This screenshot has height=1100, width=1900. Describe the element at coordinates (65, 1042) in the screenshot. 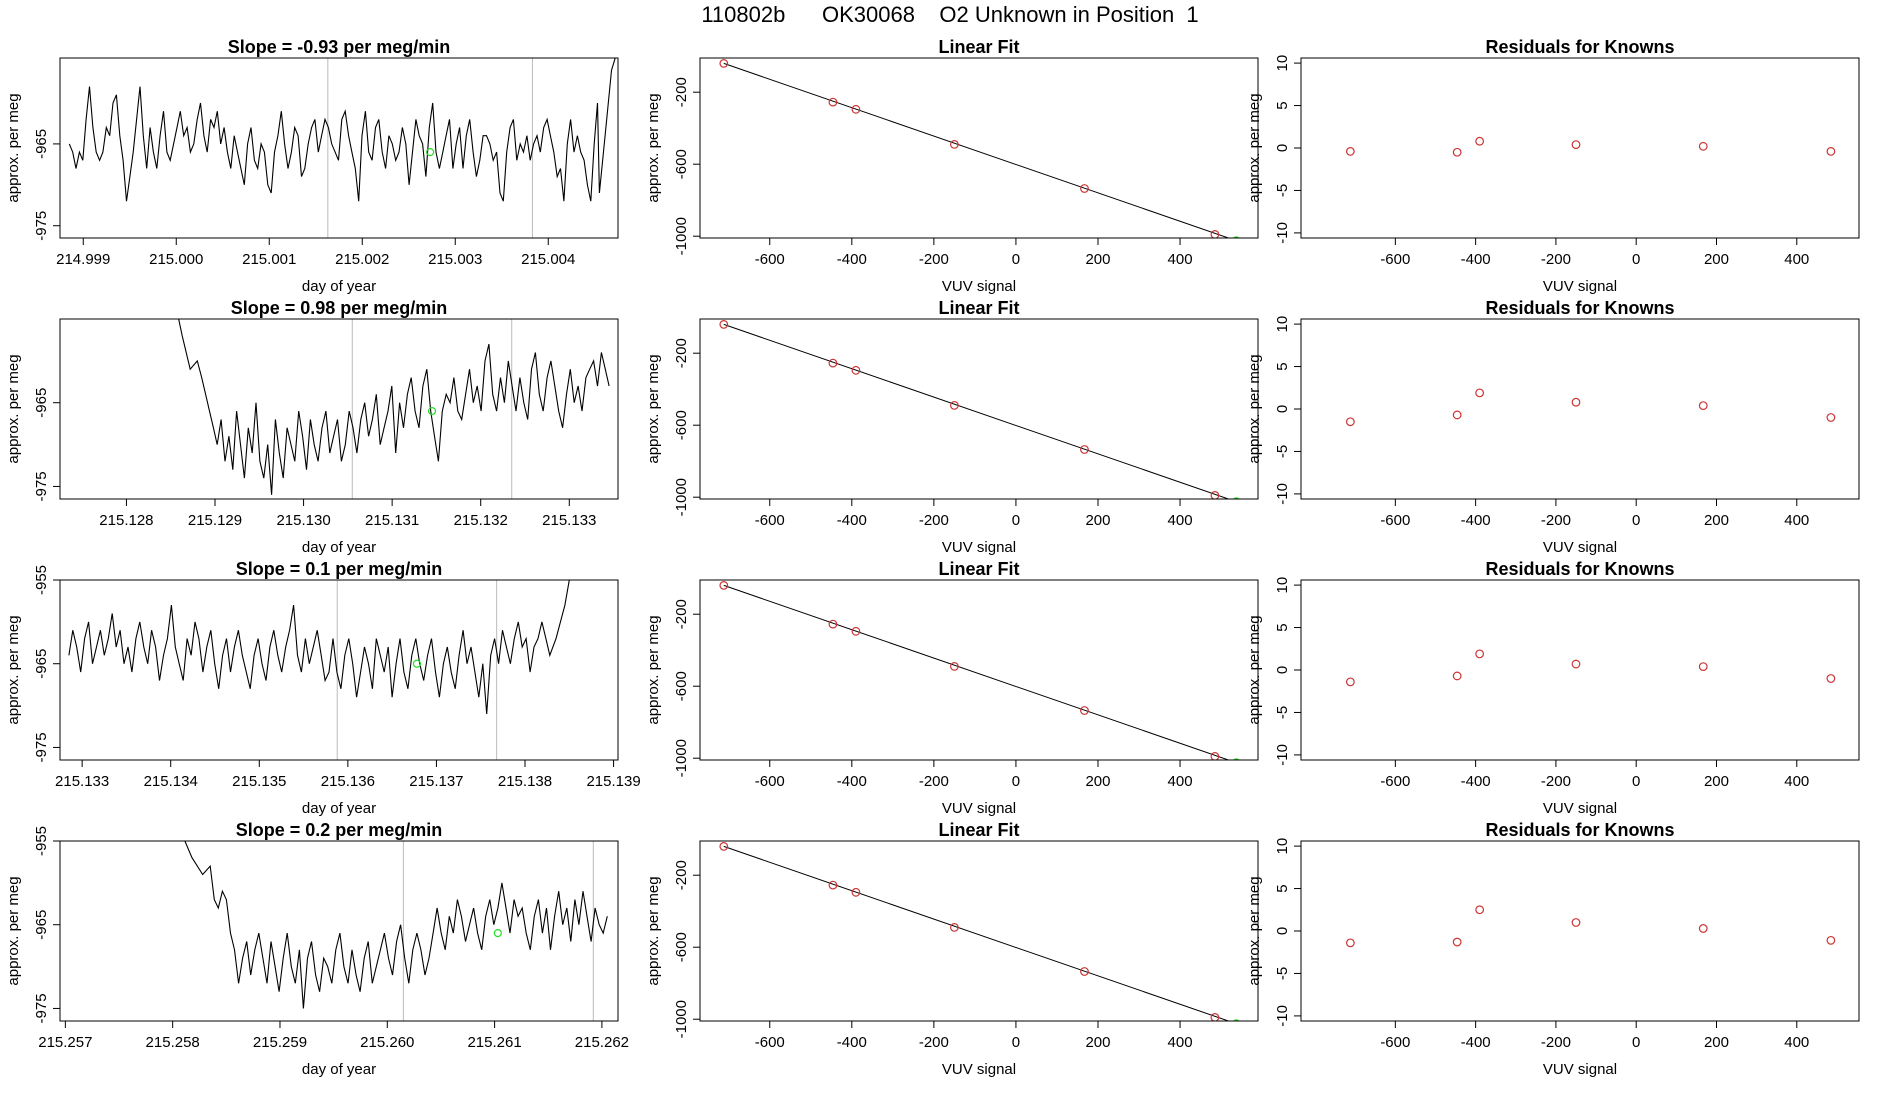

I see `x-tick-label: 215.257` at that location.